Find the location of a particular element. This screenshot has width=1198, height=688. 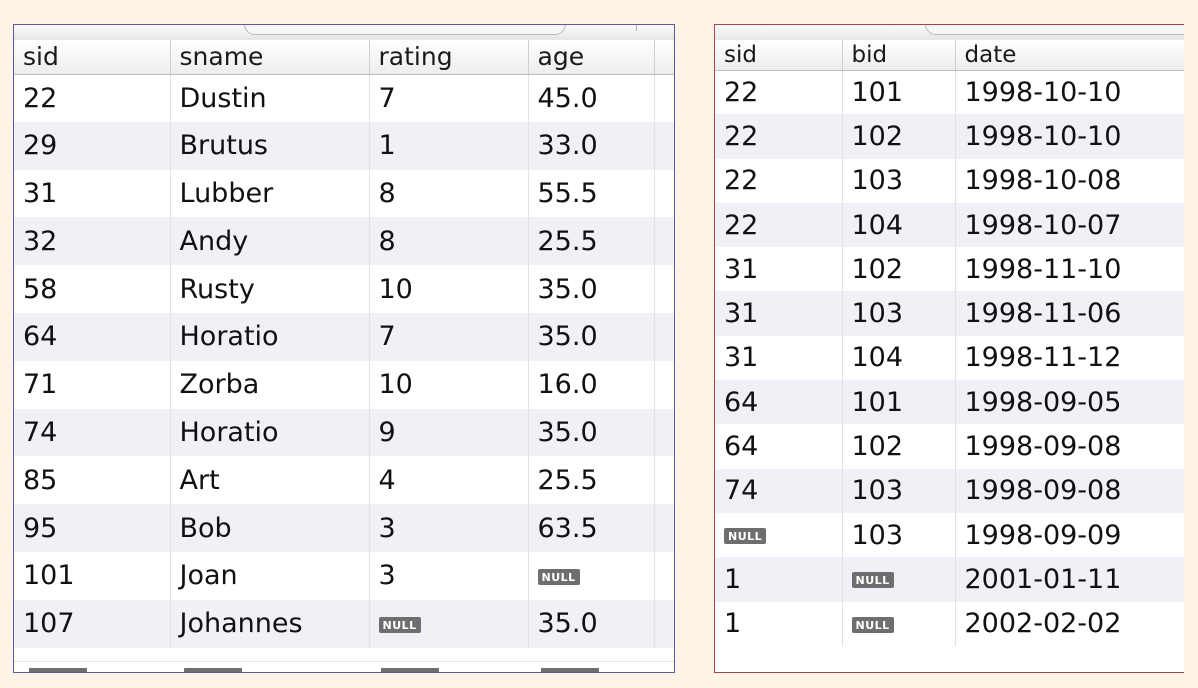

table-row: 107 Johannes NULL 35.0 is located at coordinates (344, 623).